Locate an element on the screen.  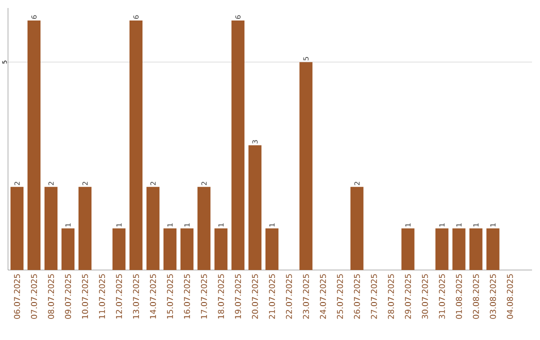
x-tick-label: 28.07.2025 is located at coordinates (391, 296).